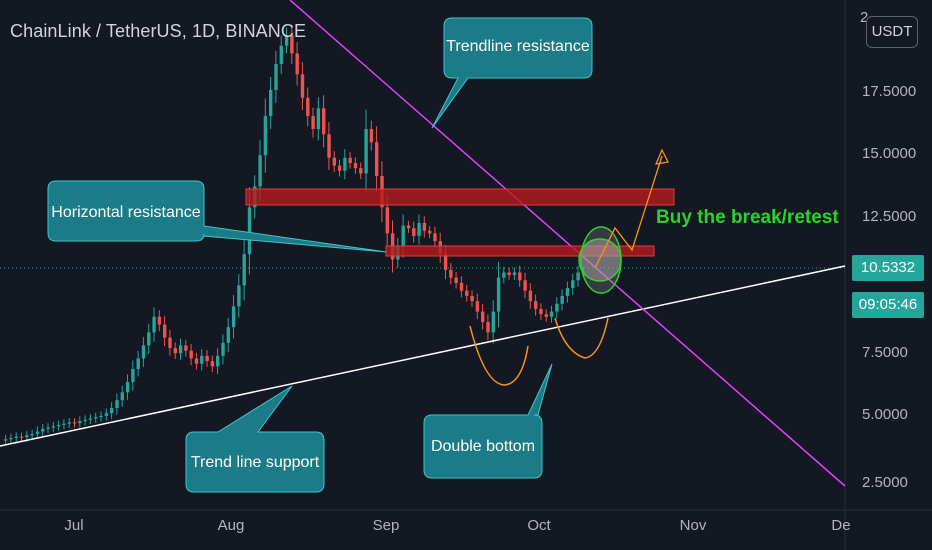  Describe the element at coordinates (483, 446) in the screenshot. I see `callout-double-bottom-text: Double bottom` at that location.